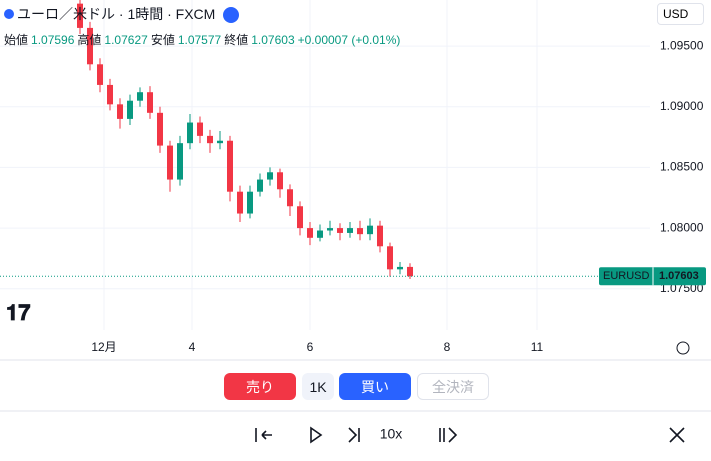 The image size is (711, 461). I want to click on buy-button: 買い, so click(375, 386).